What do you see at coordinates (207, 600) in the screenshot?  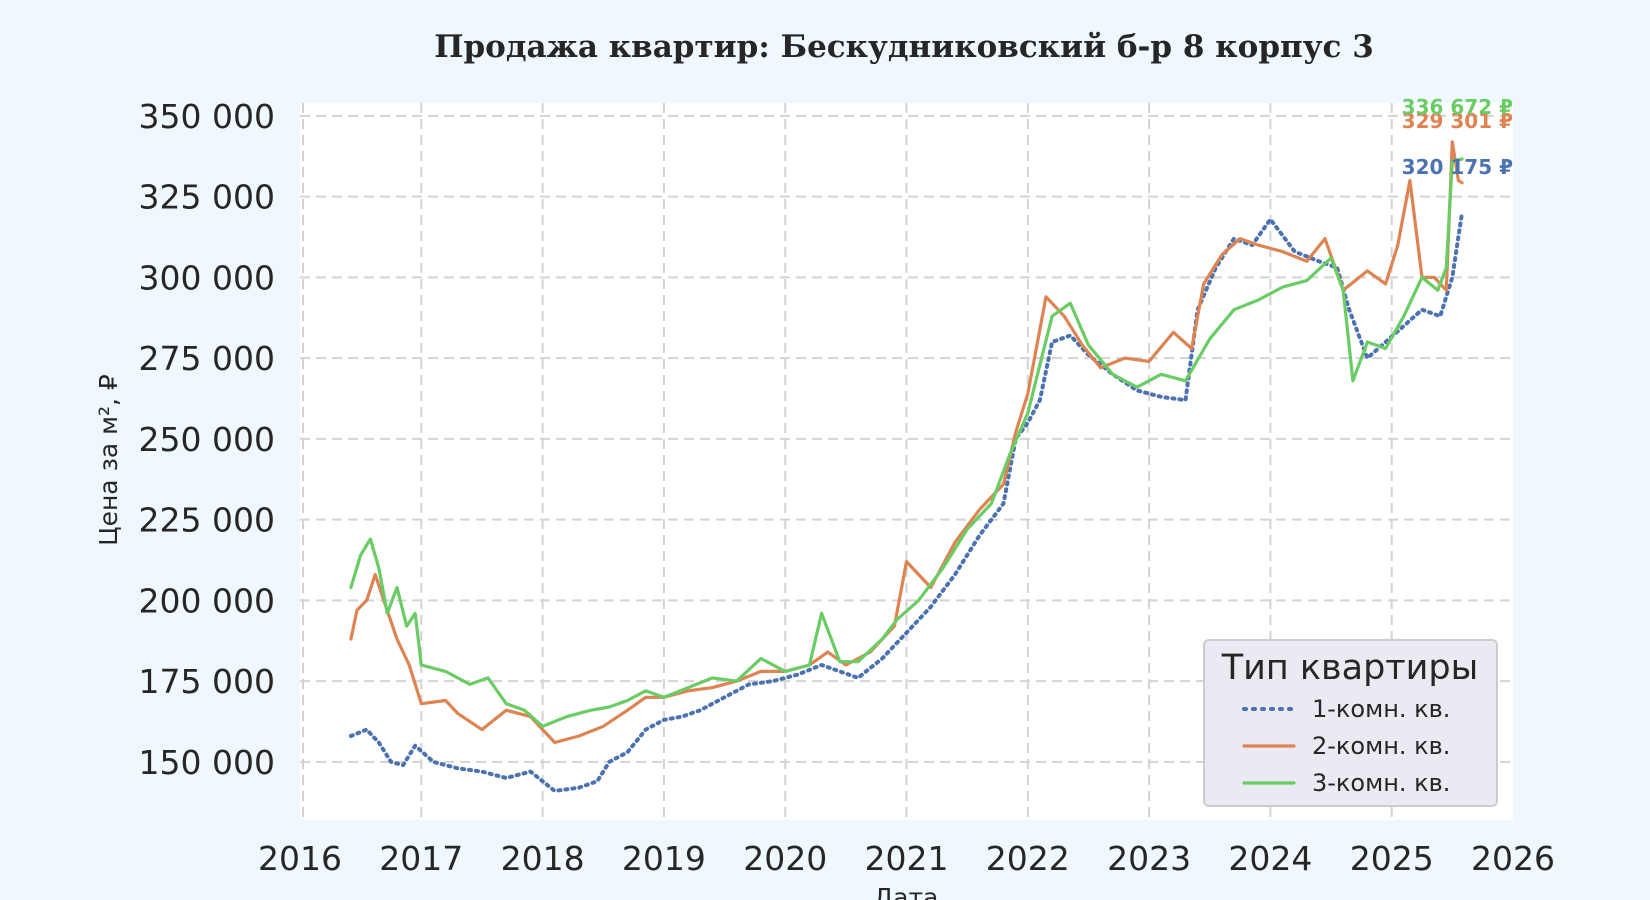 I see `y-tick-label: 200 000` at bounding box center [207, 600].